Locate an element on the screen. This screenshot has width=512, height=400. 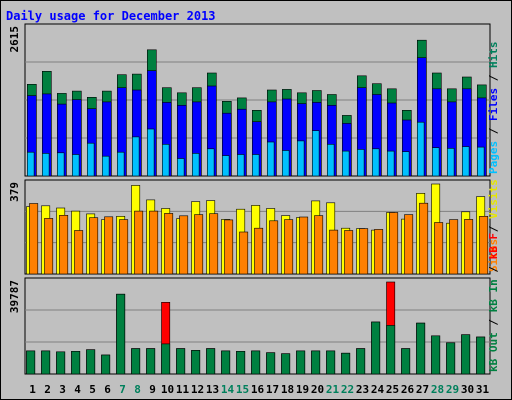
x-tick-label-14: 14 is located at coordinates (228, 389).